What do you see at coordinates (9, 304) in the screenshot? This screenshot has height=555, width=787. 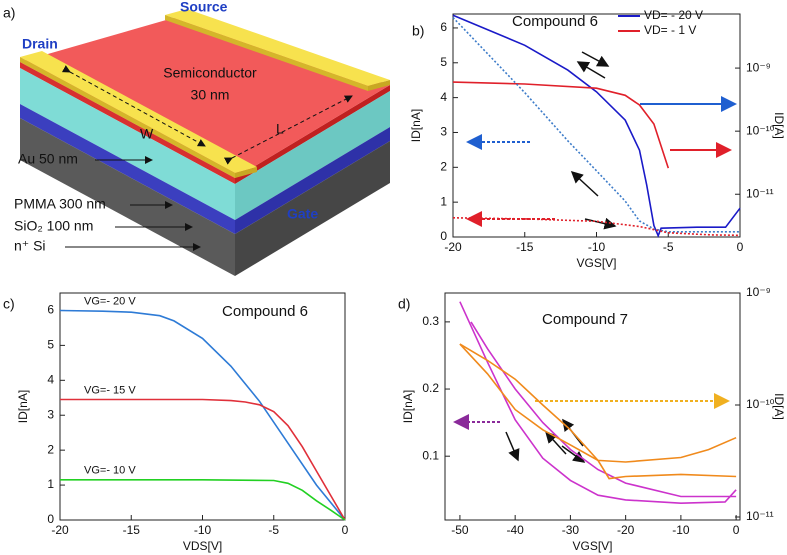 I see `panel-label: c)` at bounding box center [9, 304].